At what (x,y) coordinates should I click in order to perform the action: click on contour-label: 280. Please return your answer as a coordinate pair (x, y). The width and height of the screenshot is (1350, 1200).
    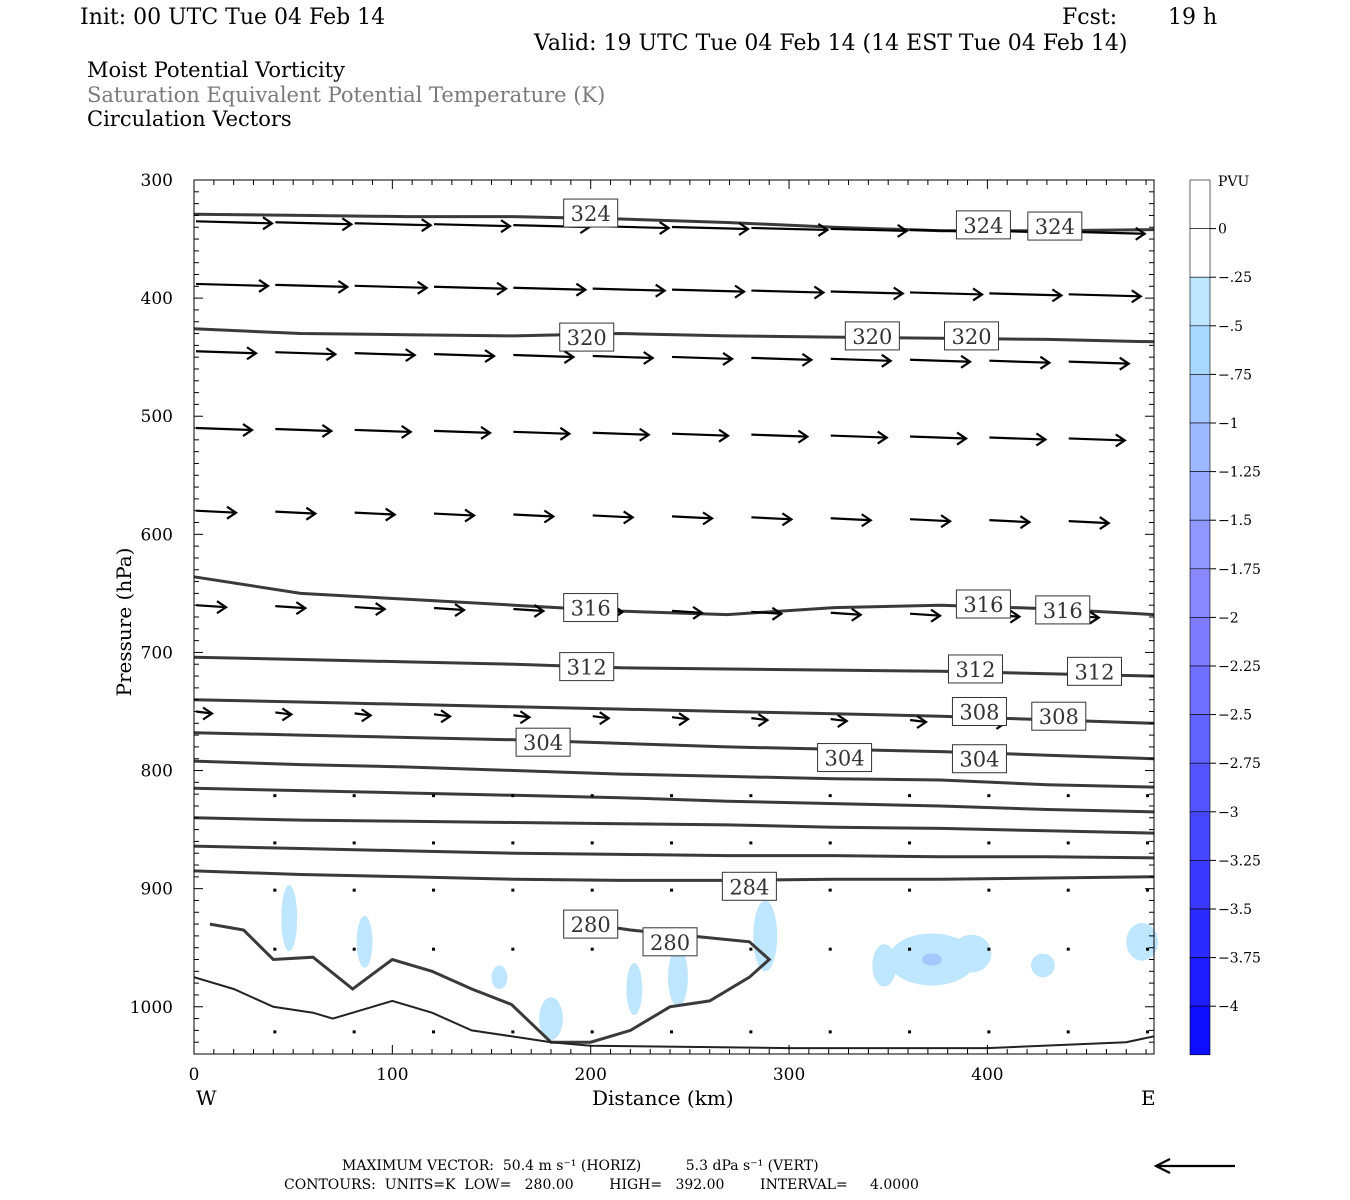
    Looking at the image, I should click on (591, 925).